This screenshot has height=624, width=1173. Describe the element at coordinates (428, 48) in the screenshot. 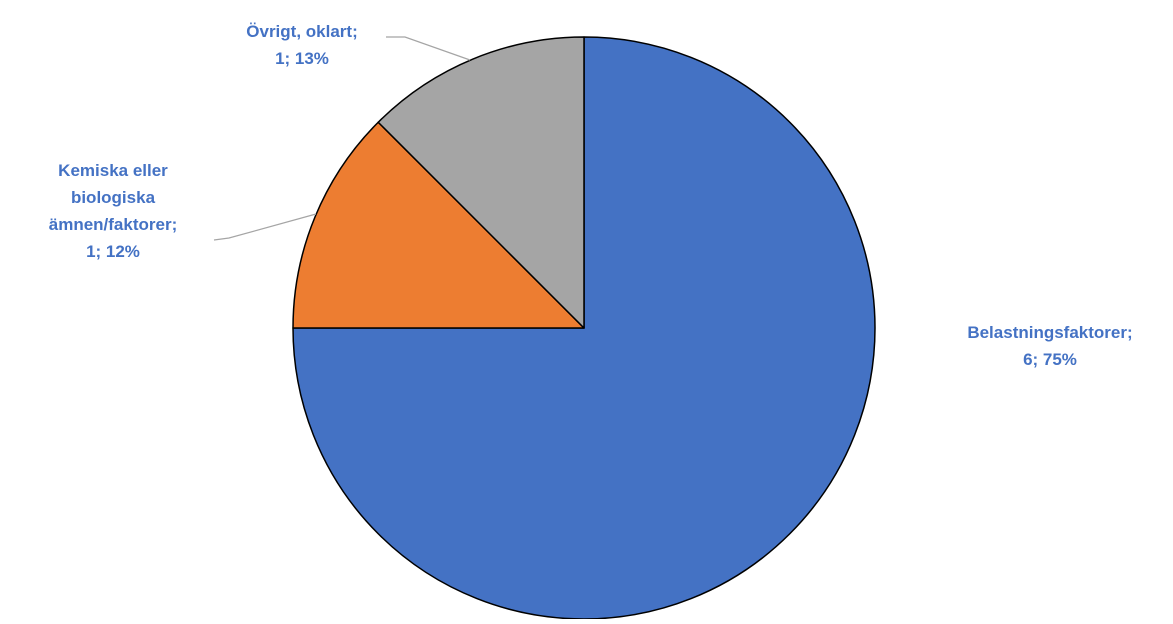

I see `leader-line-ovrigt-oklart` at that location.